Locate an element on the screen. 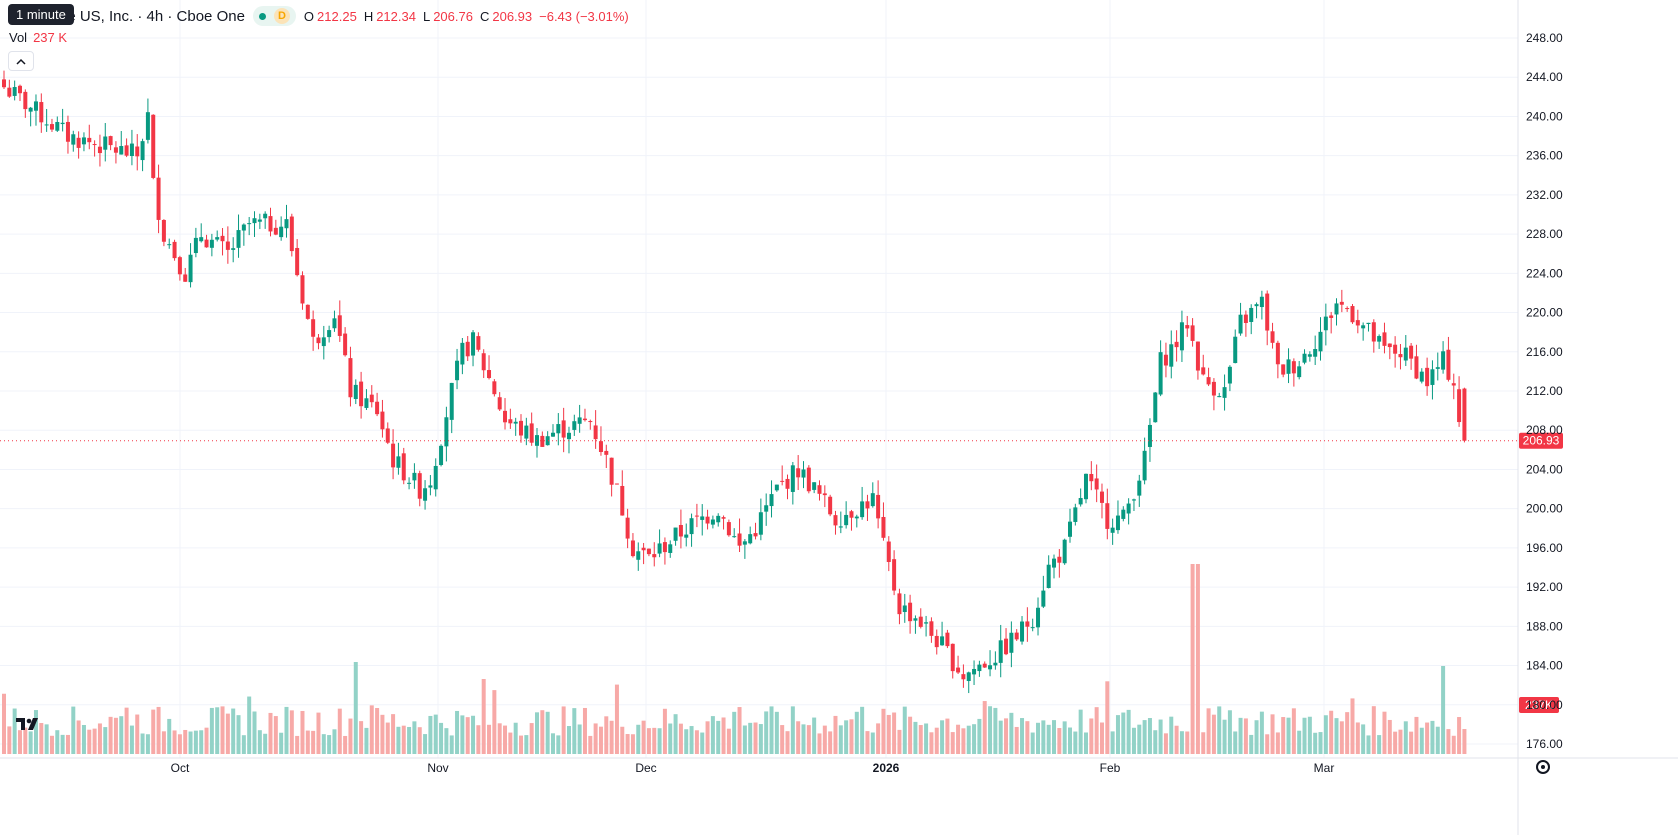 This screenshot has height=835, width=1678. chart-settings-icon is located at coordinates (1543, 767).